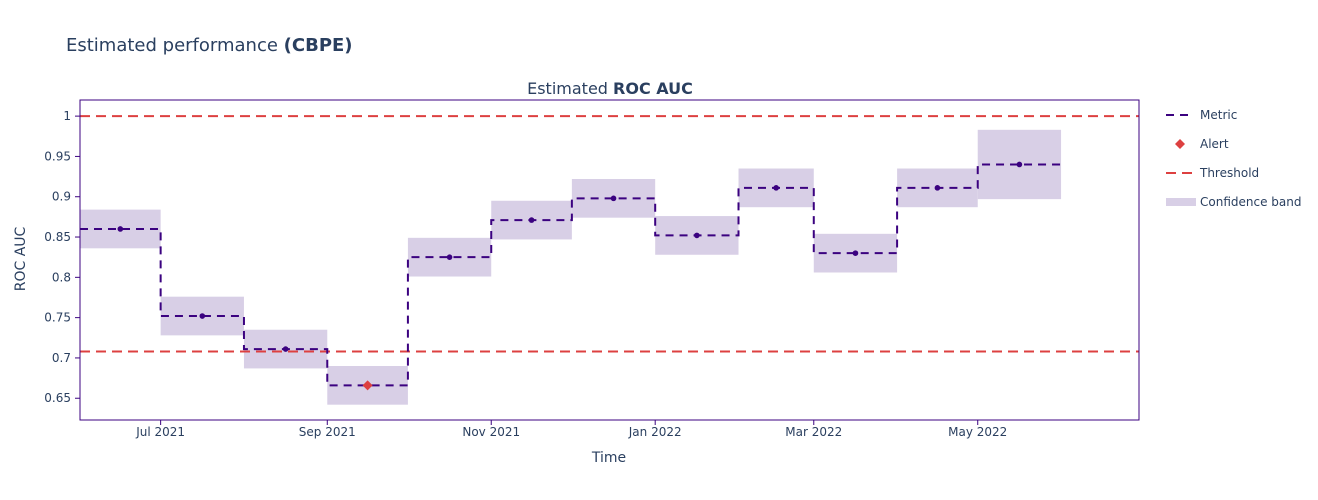 The image size is (1318, 500). I want to click on subplot-title: Estimated ROC AUC, so click(610, 88).